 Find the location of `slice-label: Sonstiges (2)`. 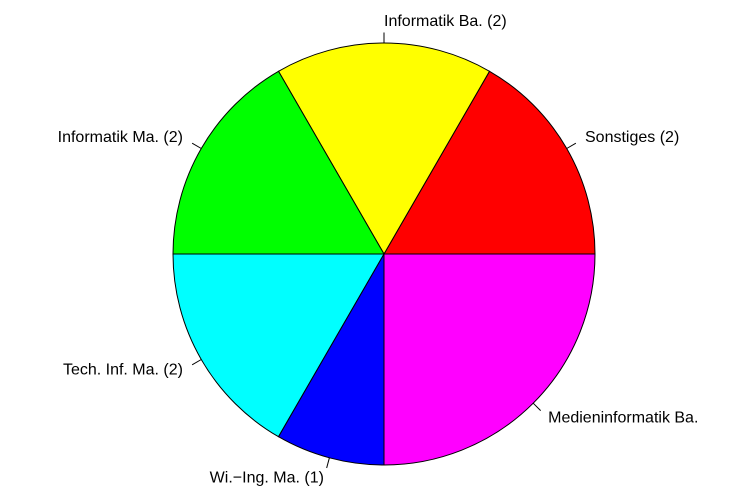

slice-label: Sonstiges (2) is located at coordinates (632, 137).